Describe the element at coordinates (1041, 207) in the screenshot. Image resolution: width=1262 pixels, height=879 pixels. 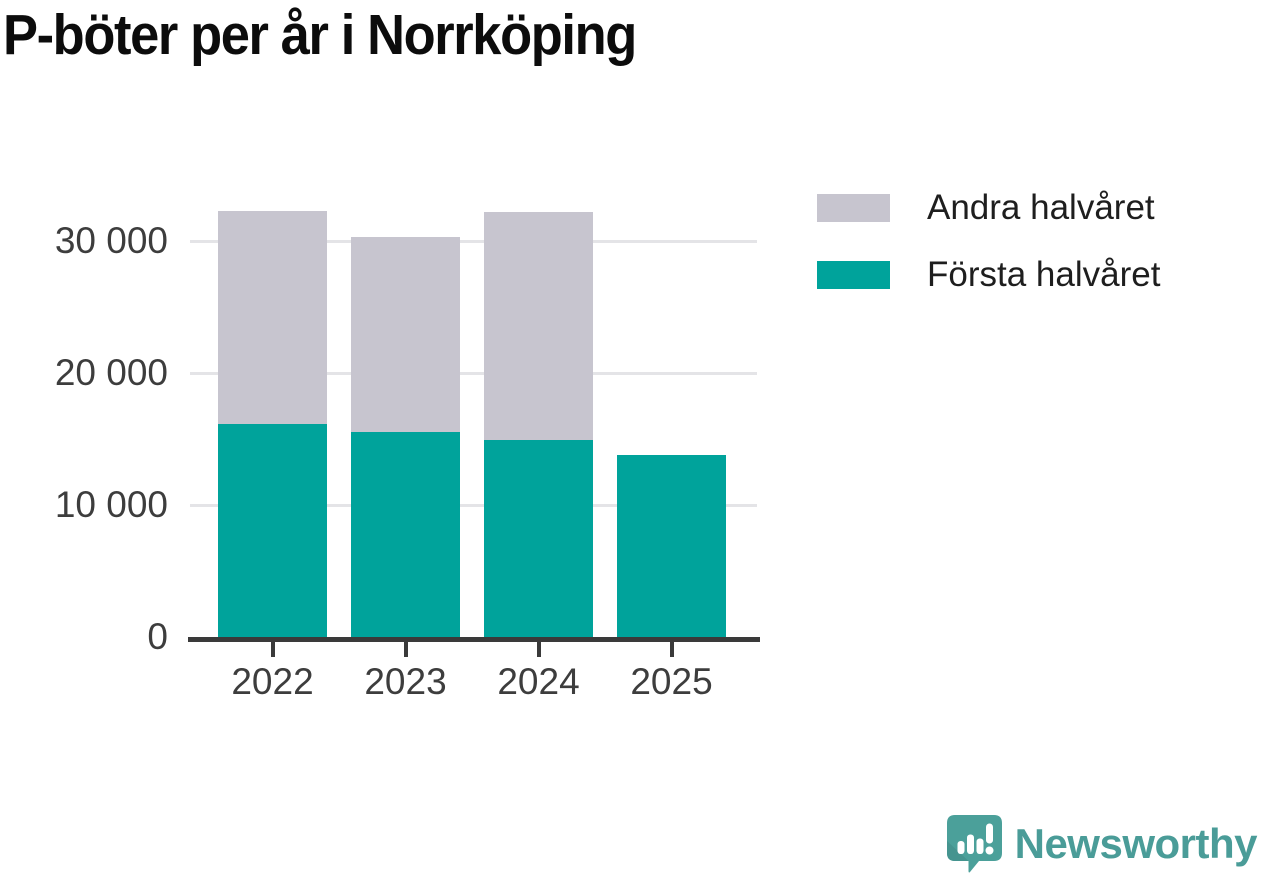
I see `legend-label-andra-halvaret: Andra halvåret` at that location.